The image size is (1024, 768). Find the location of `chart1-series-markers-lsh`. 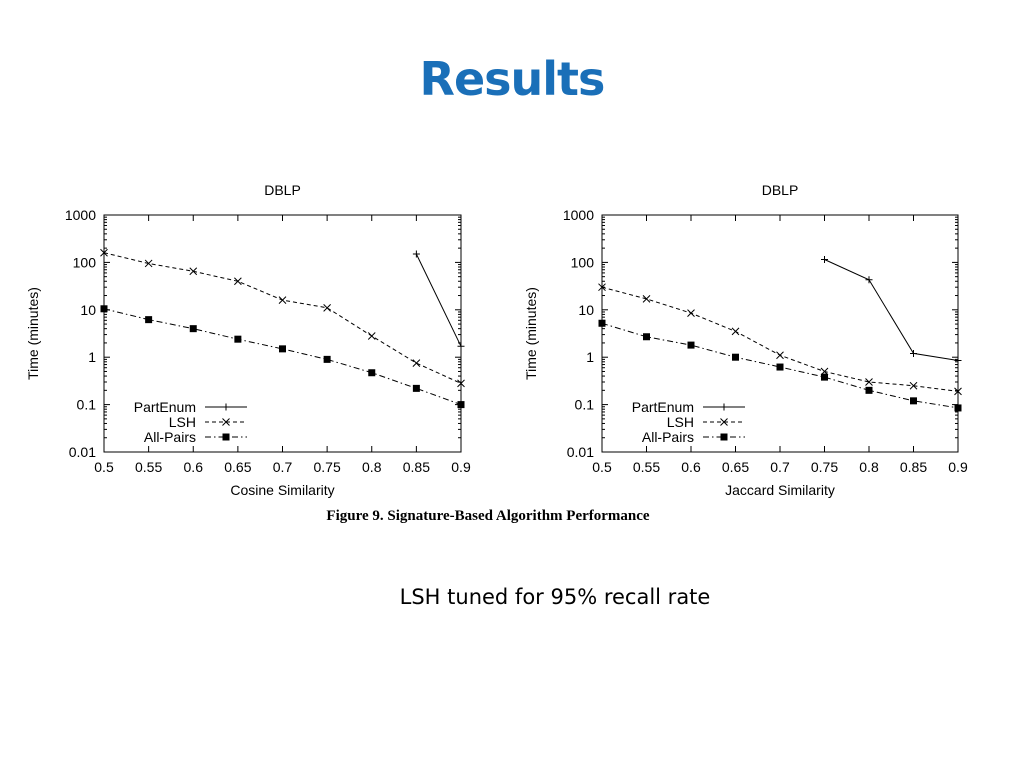

chart1-series-markers-lsh is located at coordinates (282, 318).